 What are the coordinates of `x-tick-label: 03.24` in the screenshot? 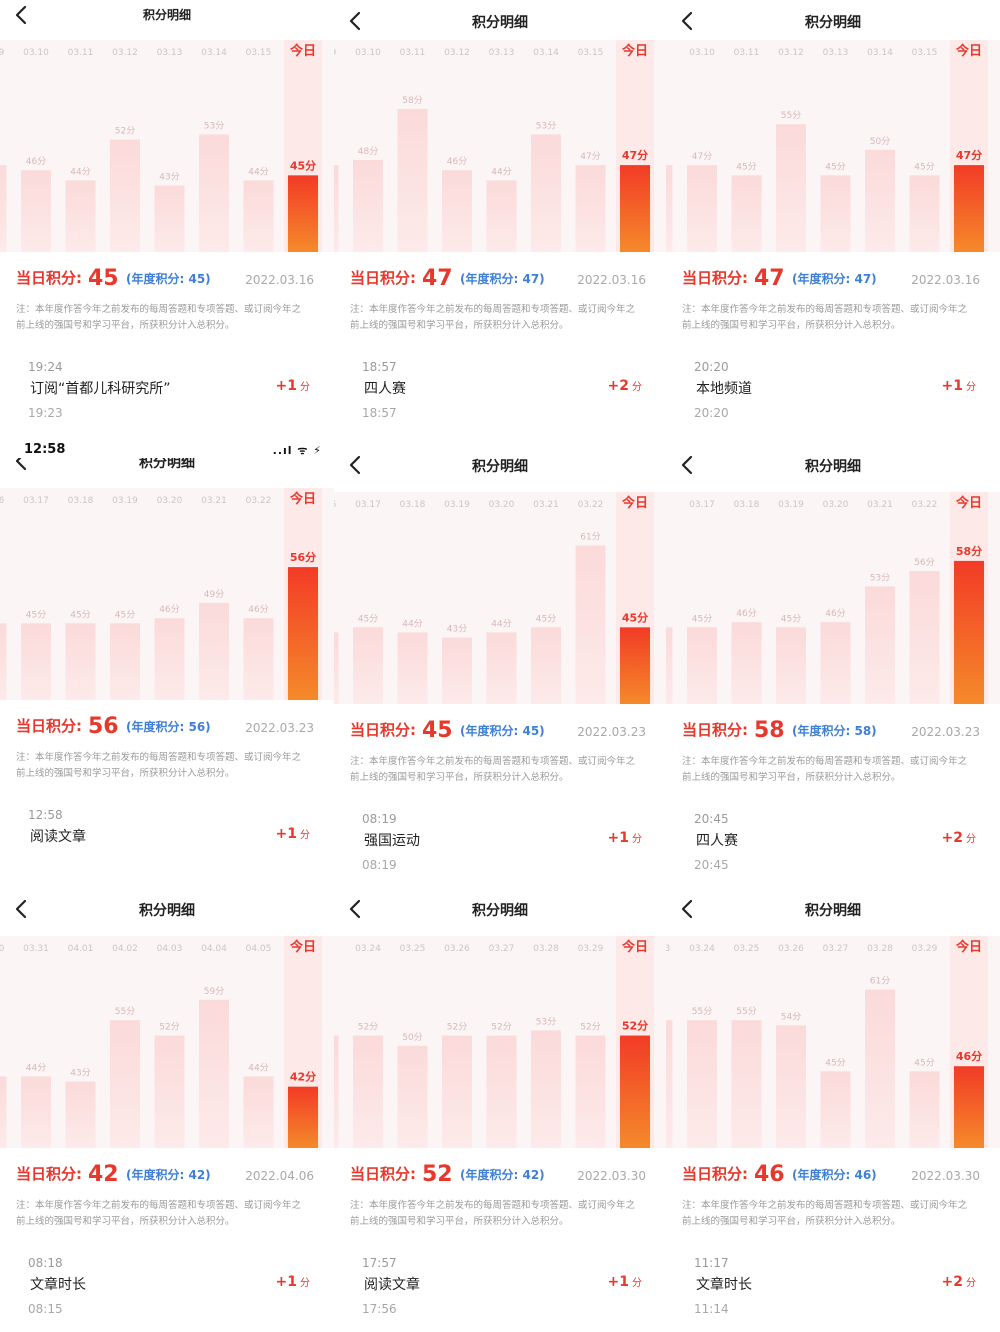 It's located at (702, 949).